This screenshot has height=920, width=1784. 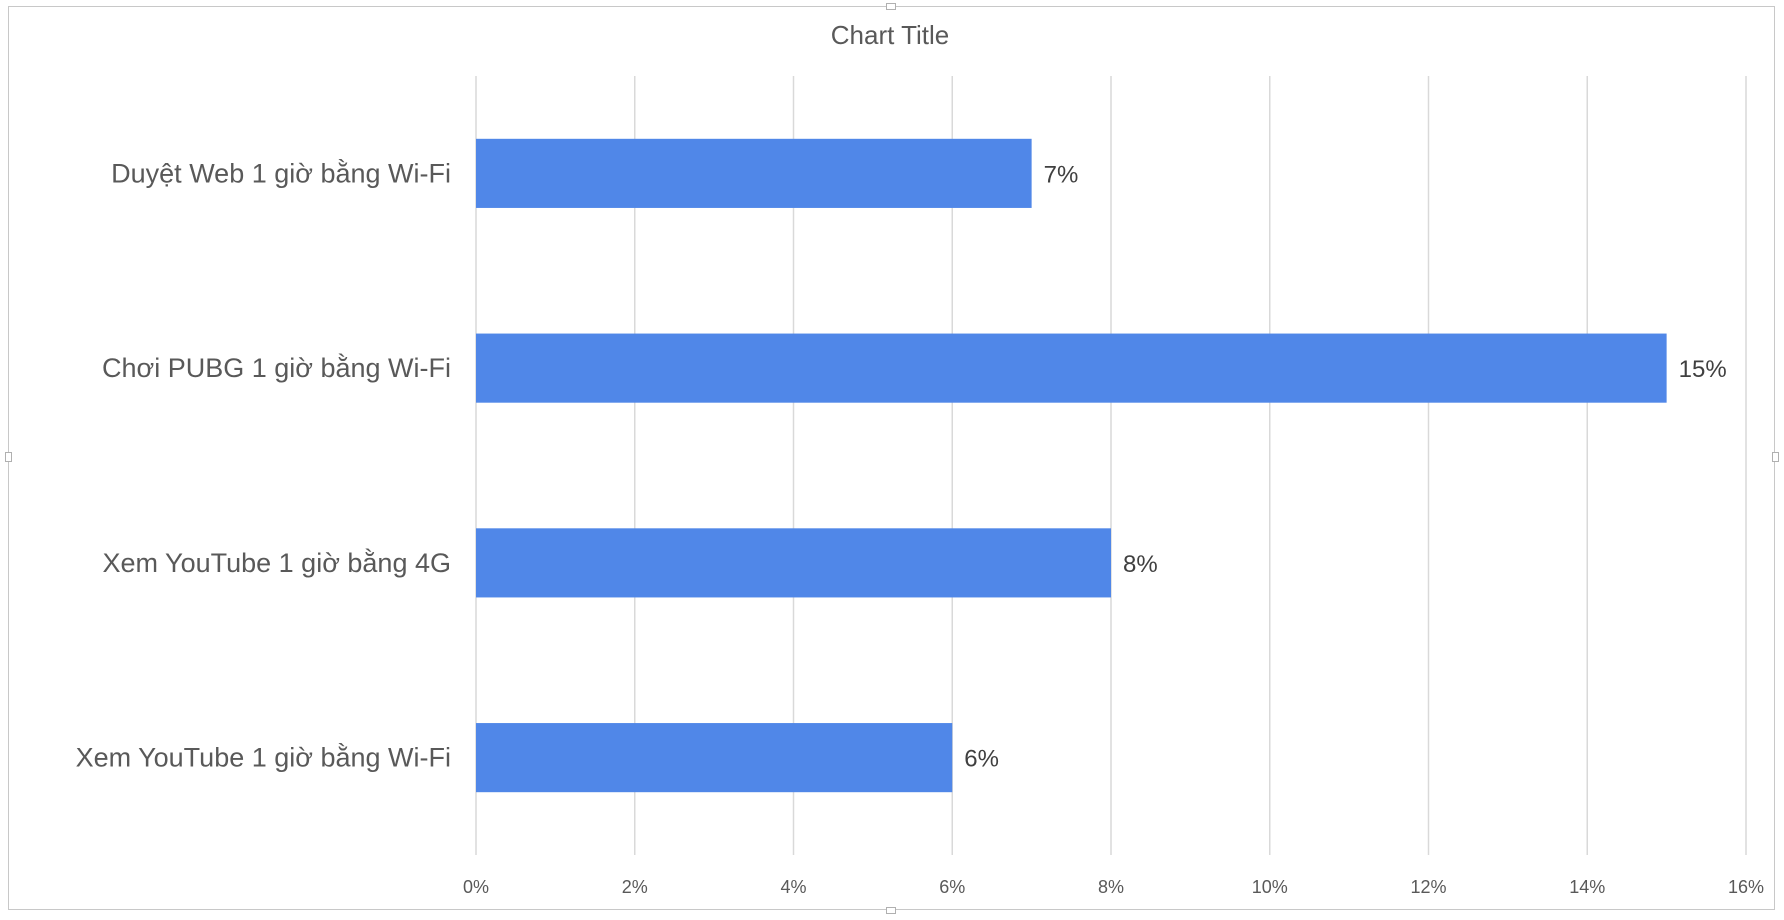 What do you see at coordinates (263, 757) in the screenshot?
I see `category-label: Xem YouTube 1 giờ bằng Wi-Fi` at bounding box center [263, 757].